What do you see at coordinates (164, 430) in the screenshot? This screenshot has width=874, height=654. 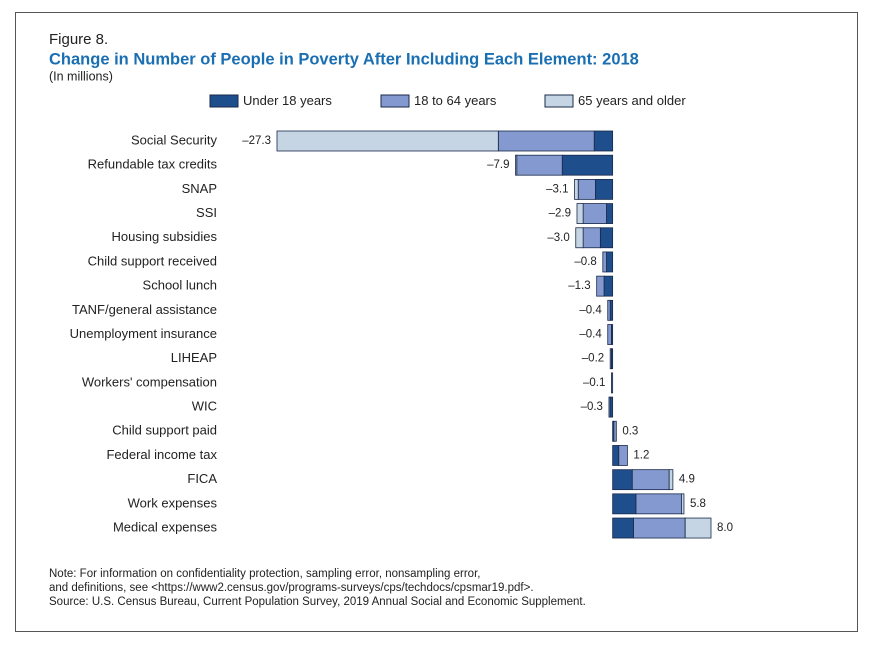 I see `category-label: Child support paid` at bounding box center [164, 430].